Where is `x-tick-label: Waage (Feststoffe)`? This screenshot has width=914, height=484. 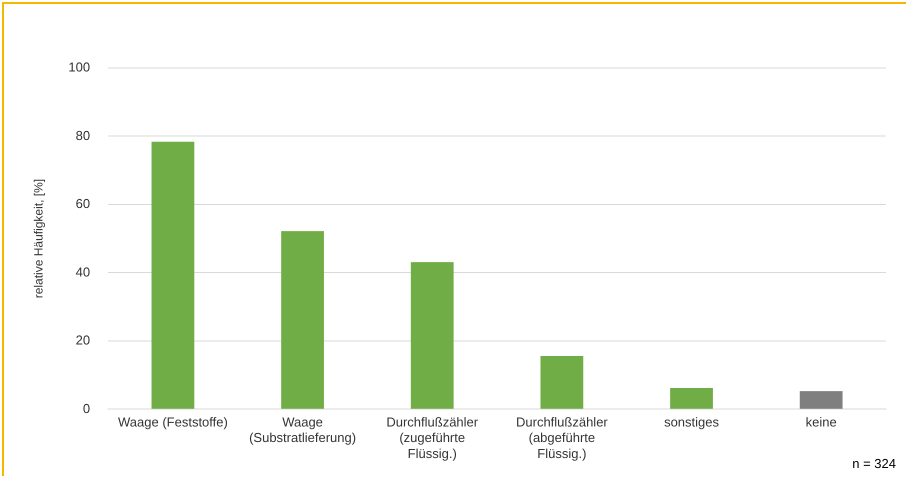 x-tick-label: Waage (Feststoffe) is located at coordinates (173, 422).